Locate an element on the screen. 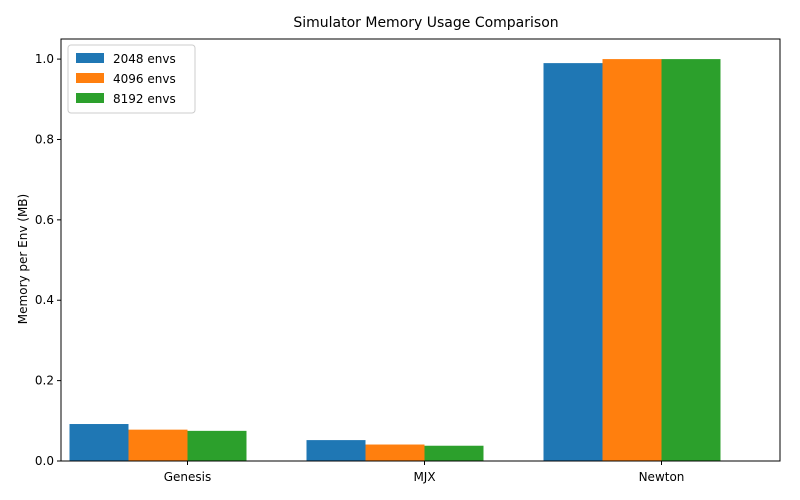 This screenshot has width=800, height=500. y-ticks: 0.0 0.2 0.4 0.6 0.8 1.0 is located at coordinates (48, 260).